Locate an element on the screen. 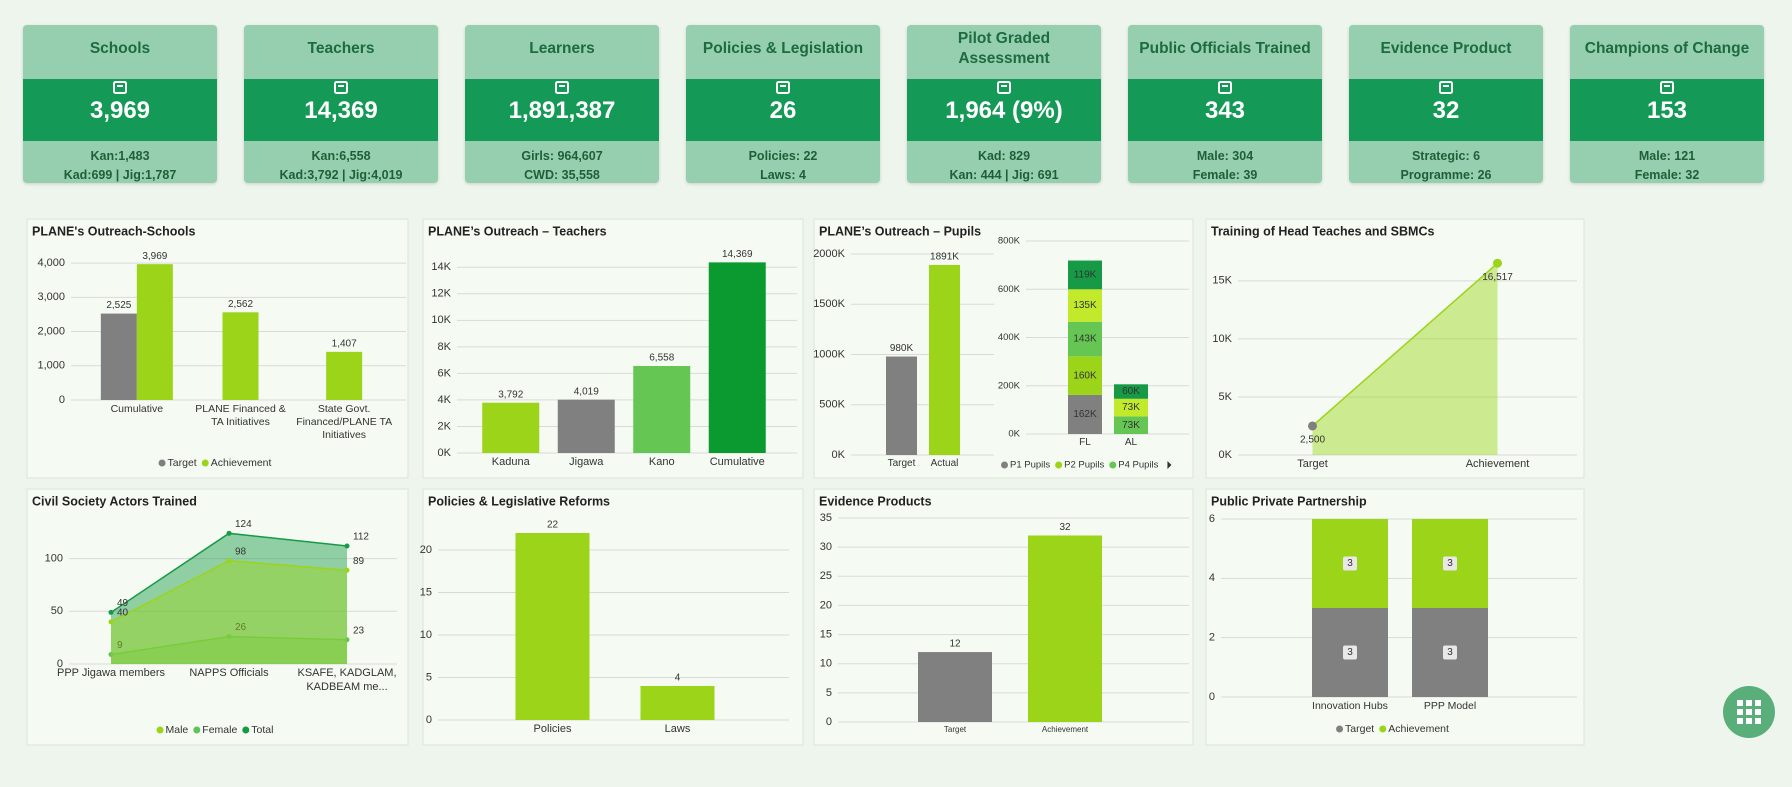 This screenshot has height=787, width=1792. card-band: 343 is located at coordinates (1225, 110).